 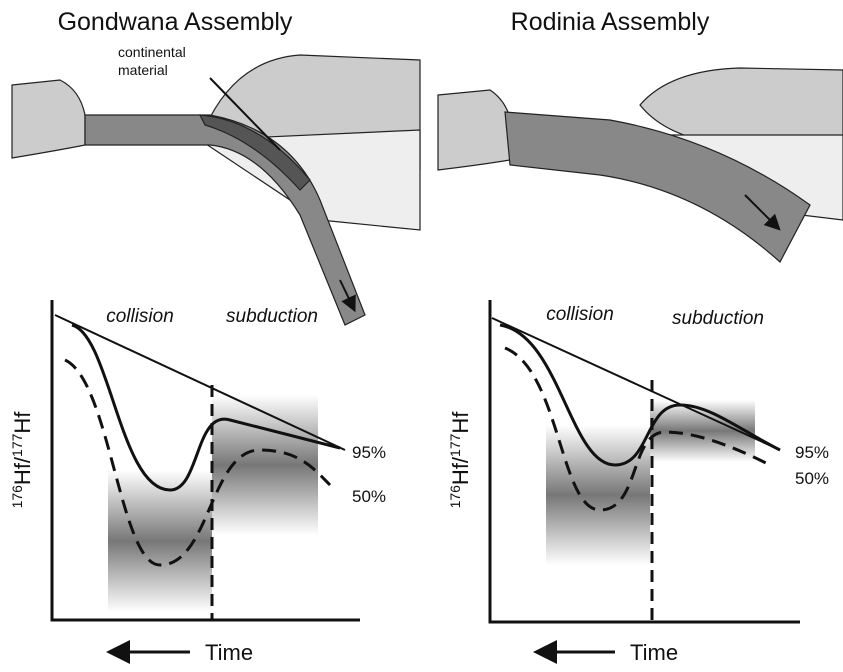 What do you see at coordinates (245, 114) in the screenshot?
I see `leader` at bounding box center [245, 114].